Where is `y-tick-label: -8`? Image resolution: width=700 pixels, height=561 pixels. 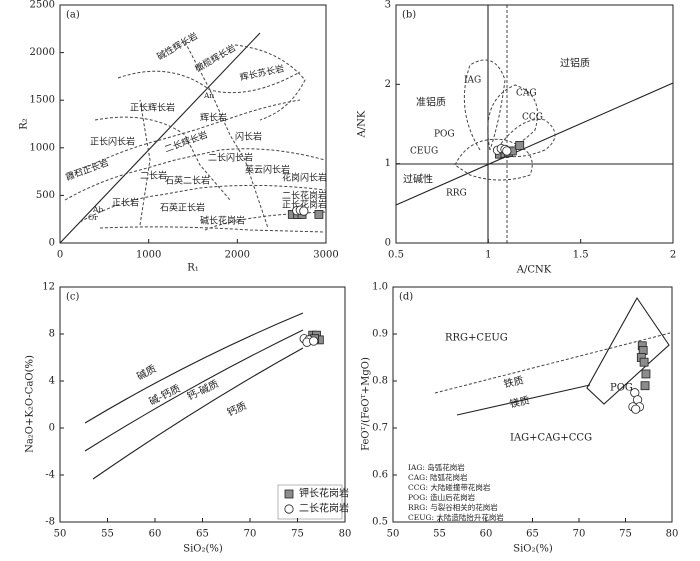 y-tick-label: -8 is located at coordinates (50, 522).